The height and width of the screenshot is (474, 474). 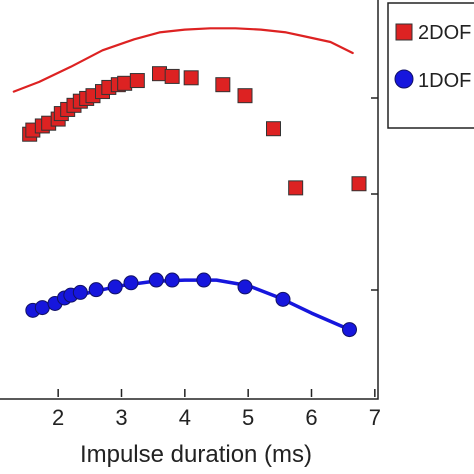 I want to click on x-tick-label: 3, so click(x=121, y=417).